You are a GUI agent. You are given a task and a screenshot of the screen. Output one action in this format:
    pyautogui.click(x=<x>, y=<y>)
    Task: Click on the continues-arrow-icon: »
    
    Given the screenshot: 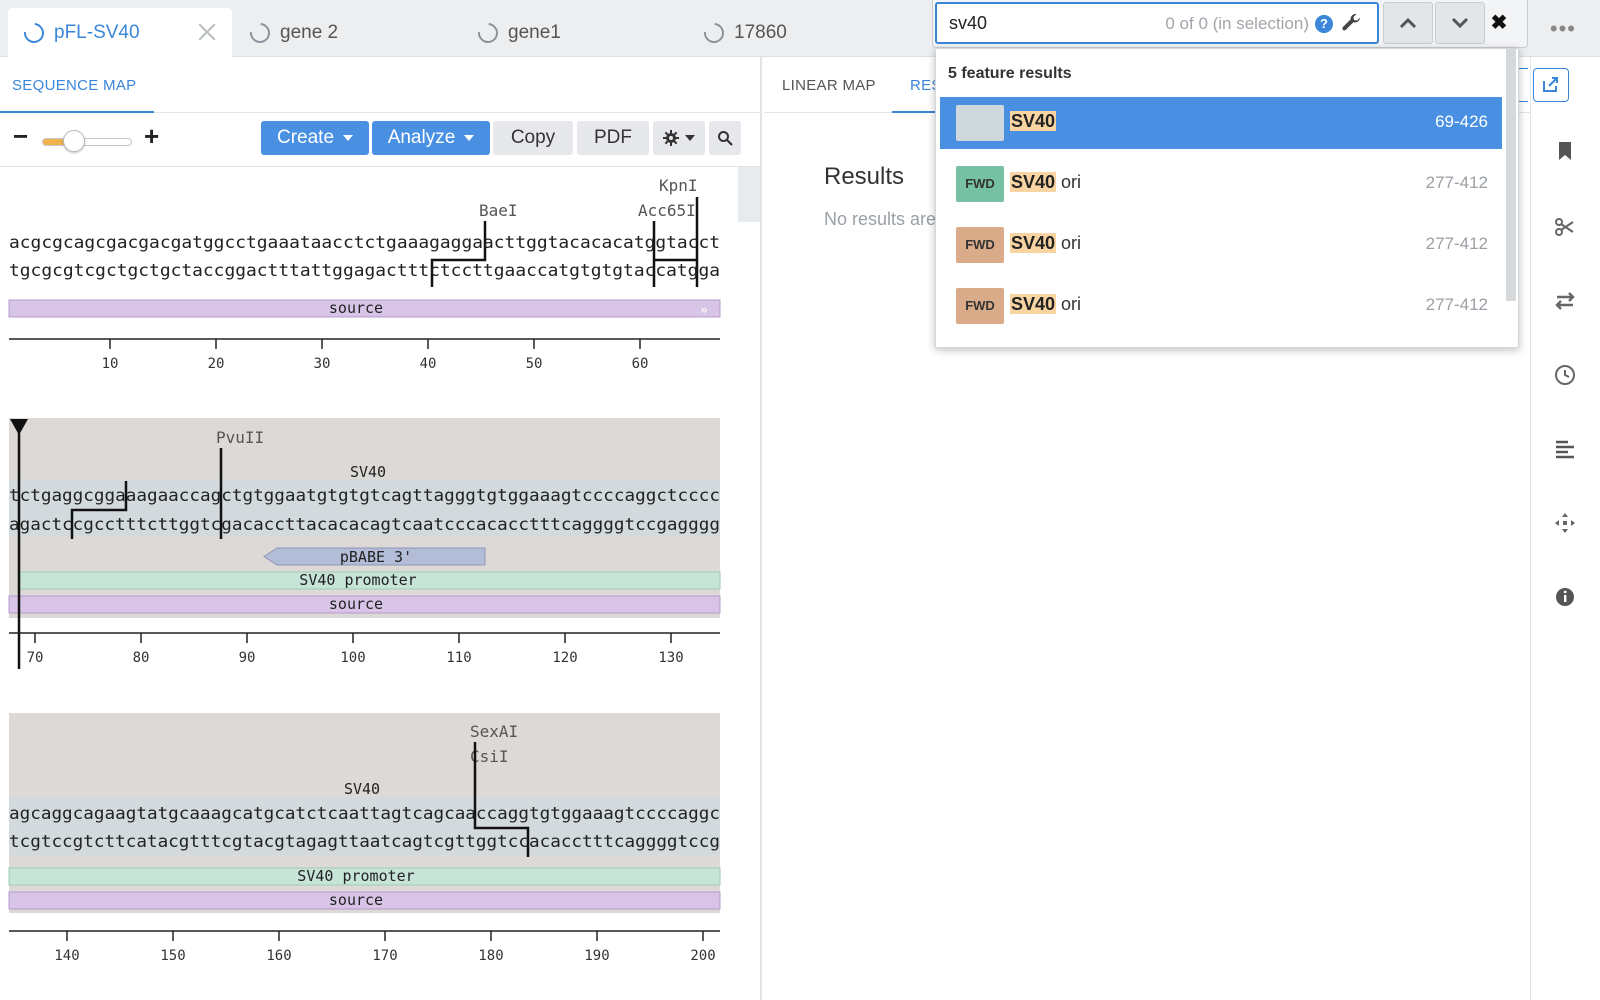 What is the action you would take?
    pyautogui.click(x=704, y=310)
    